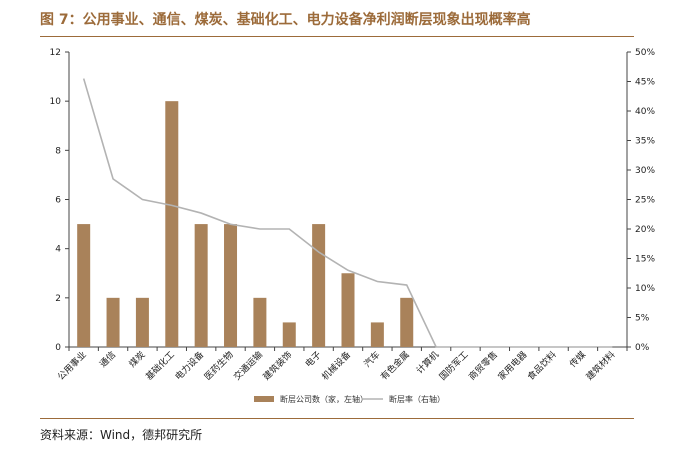  I want to click on category-label: 商贸零售, so click(483, 366).